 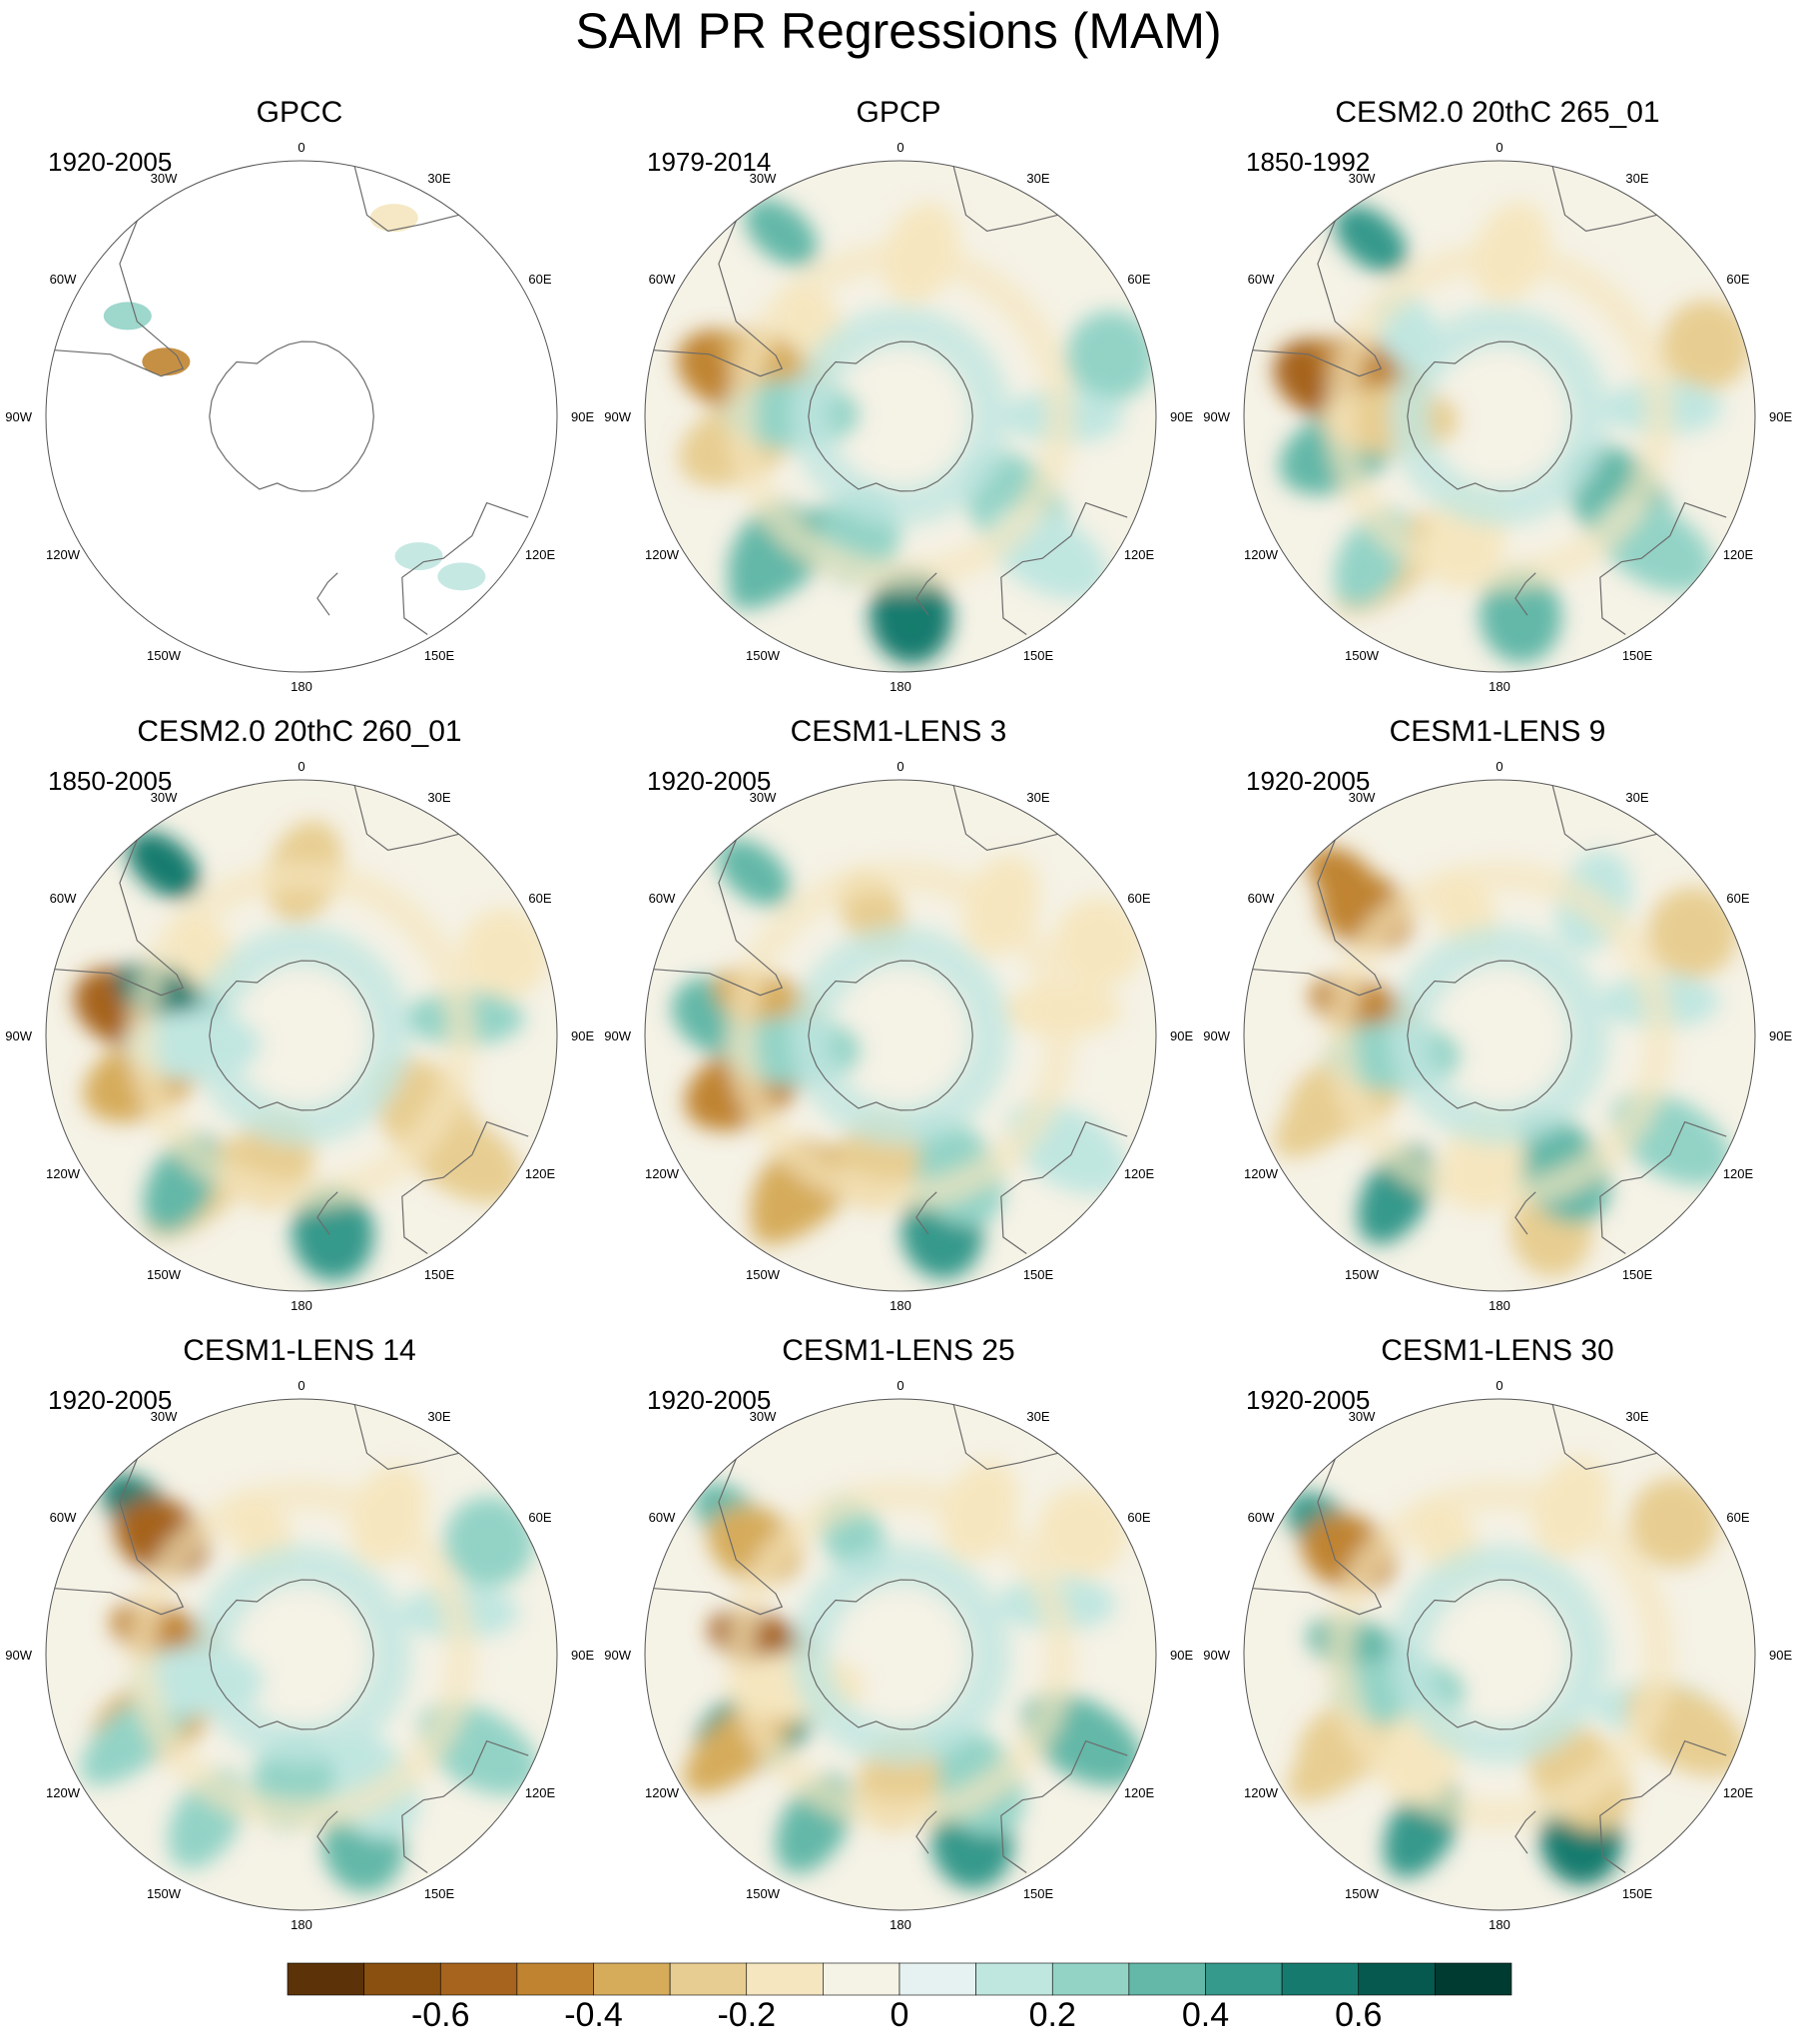 I want to click on panel-title: CESM1-LENS 14, so click(x=299, y=1350).